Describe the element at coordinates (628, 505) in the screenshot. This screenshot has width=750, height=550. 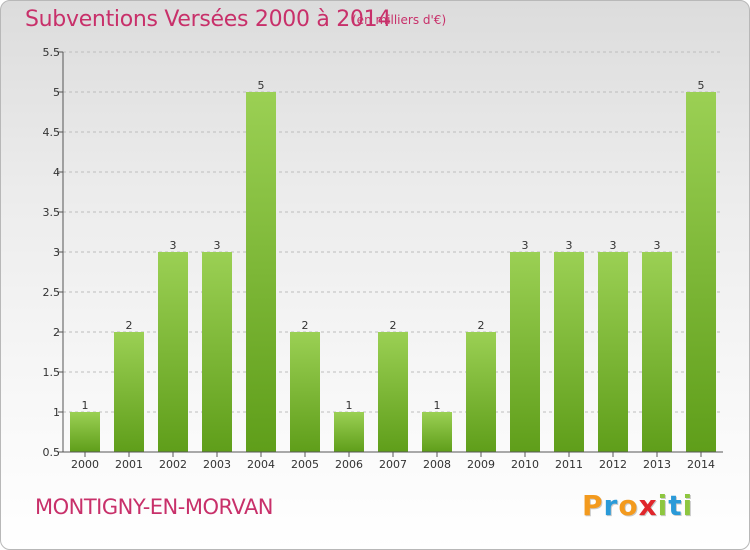
I see `logo-letter: o` at that location.